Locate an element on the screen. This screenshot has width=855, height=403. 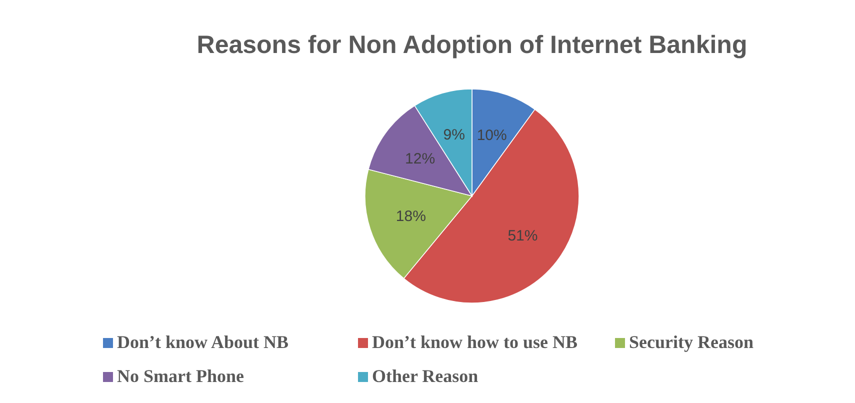
data-label: 51% is located at coordinates (523, 236).